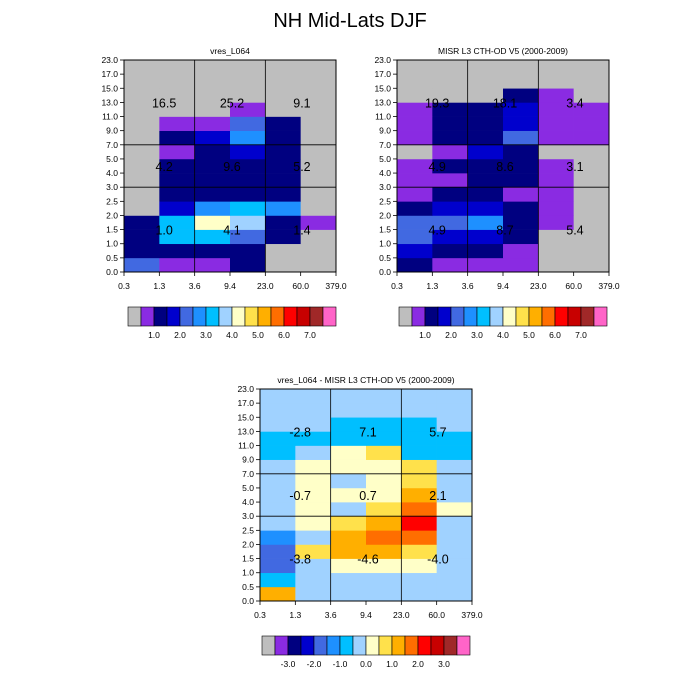 The height and width of the screenshot is (700, 700). What do you see at coordinates (301, 231) in the screenshot?
I see `box-value-label: 1.4` at bounding box center [301, 231].